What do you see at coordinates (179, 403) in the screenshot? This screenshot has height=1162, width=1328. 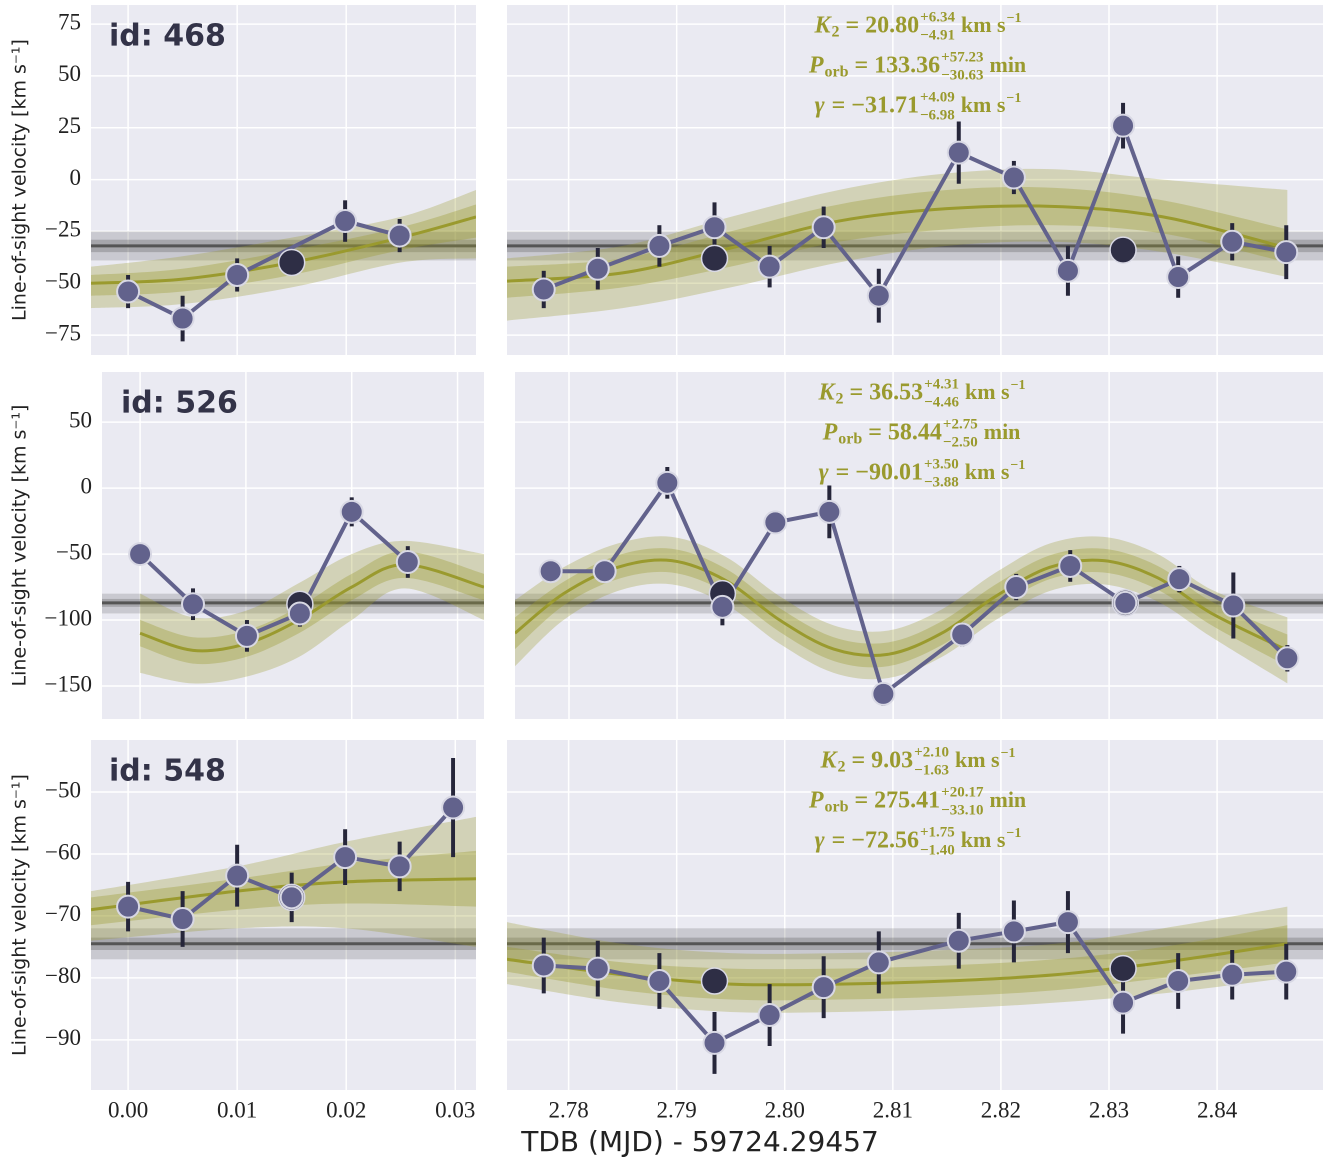 I see `panel-id-label: id: 526` at bounding box center [179, 403].